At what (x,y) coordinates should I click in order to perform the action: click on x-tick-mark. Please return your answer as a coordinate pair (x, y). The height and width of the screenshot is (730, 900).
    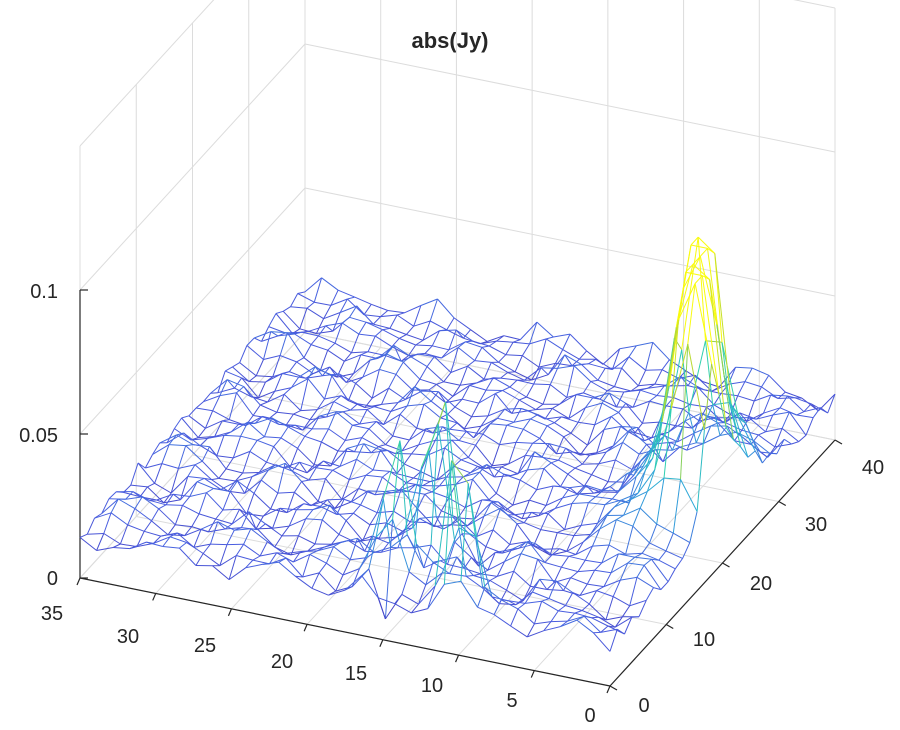
    Looking at the image, I should click on (305, 628).